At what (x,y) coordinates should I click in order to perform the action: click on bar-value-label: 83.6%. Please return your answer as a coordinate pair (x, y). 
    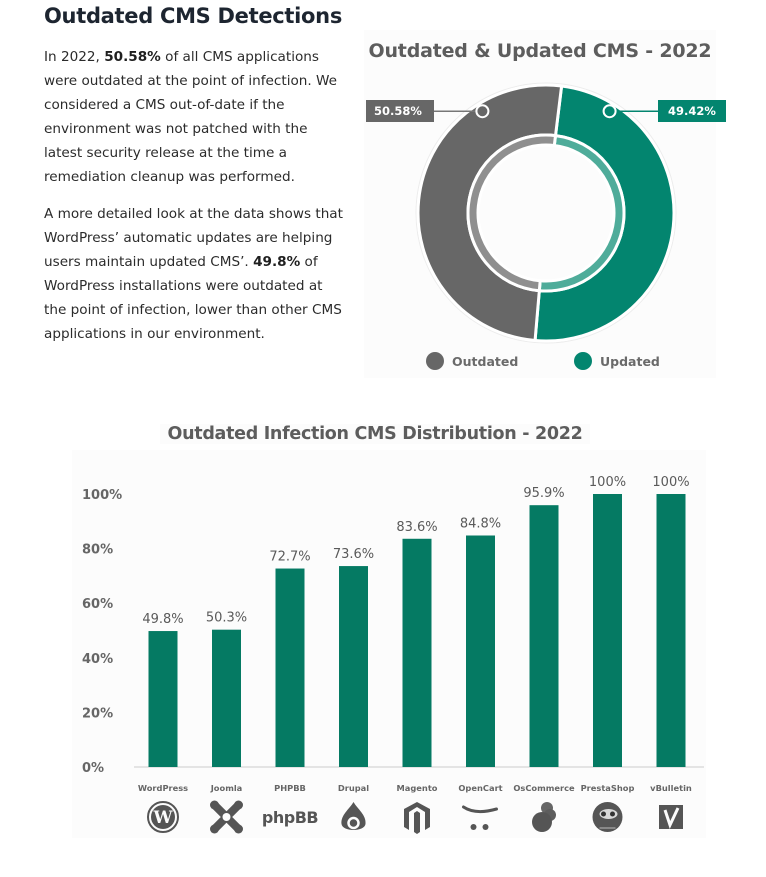
    Looking at the image, I should click on (416, 527).